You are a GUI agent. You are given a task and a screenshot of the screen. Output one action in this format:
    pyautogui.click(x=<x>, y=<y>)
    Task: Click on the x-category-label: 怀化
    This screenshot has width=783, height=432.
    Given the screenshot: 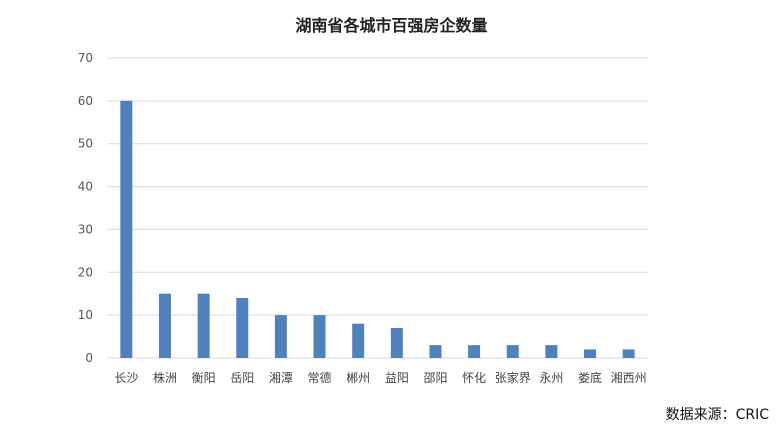 What is the action you would take?
    pyautogui.click(x=474, y=378)
    